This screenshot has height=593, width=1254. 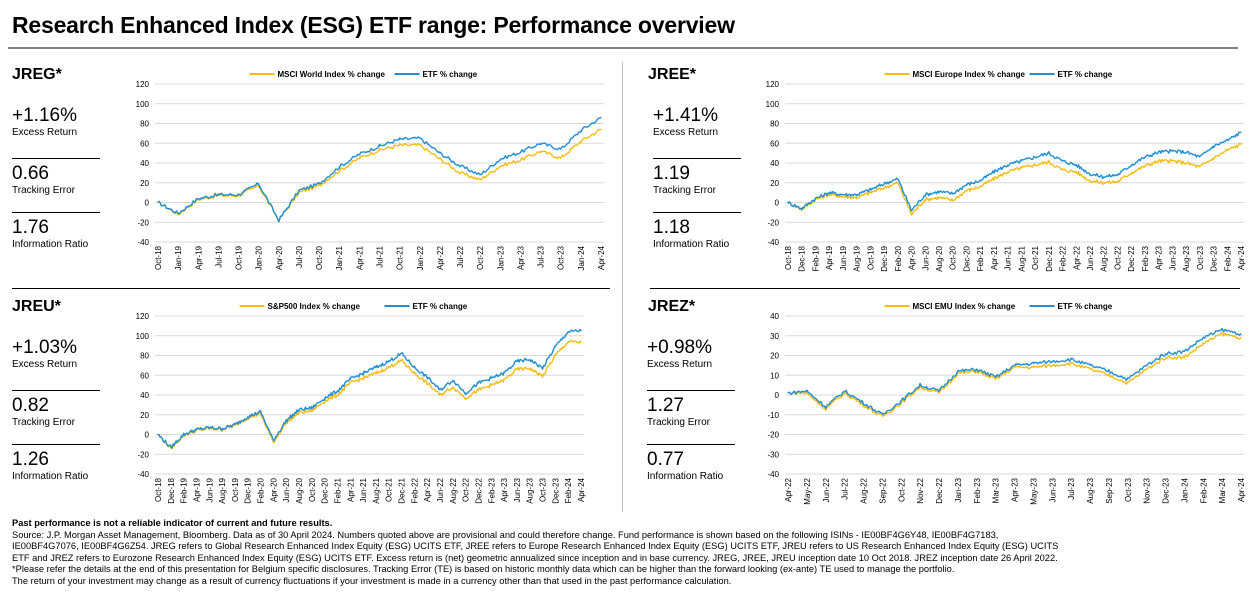 I want to click on x-tick-label: Feb-19, so click(x=184, y=490).